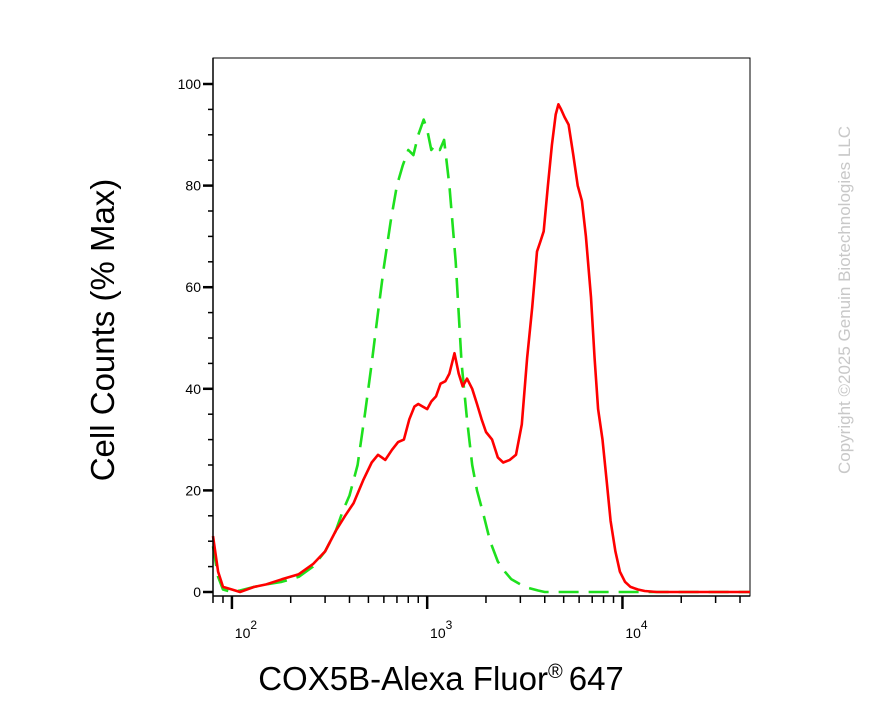 The height and width of the screenshot is (706, 882). I want to click on x-tick-label: 10³, so click(441, 629).